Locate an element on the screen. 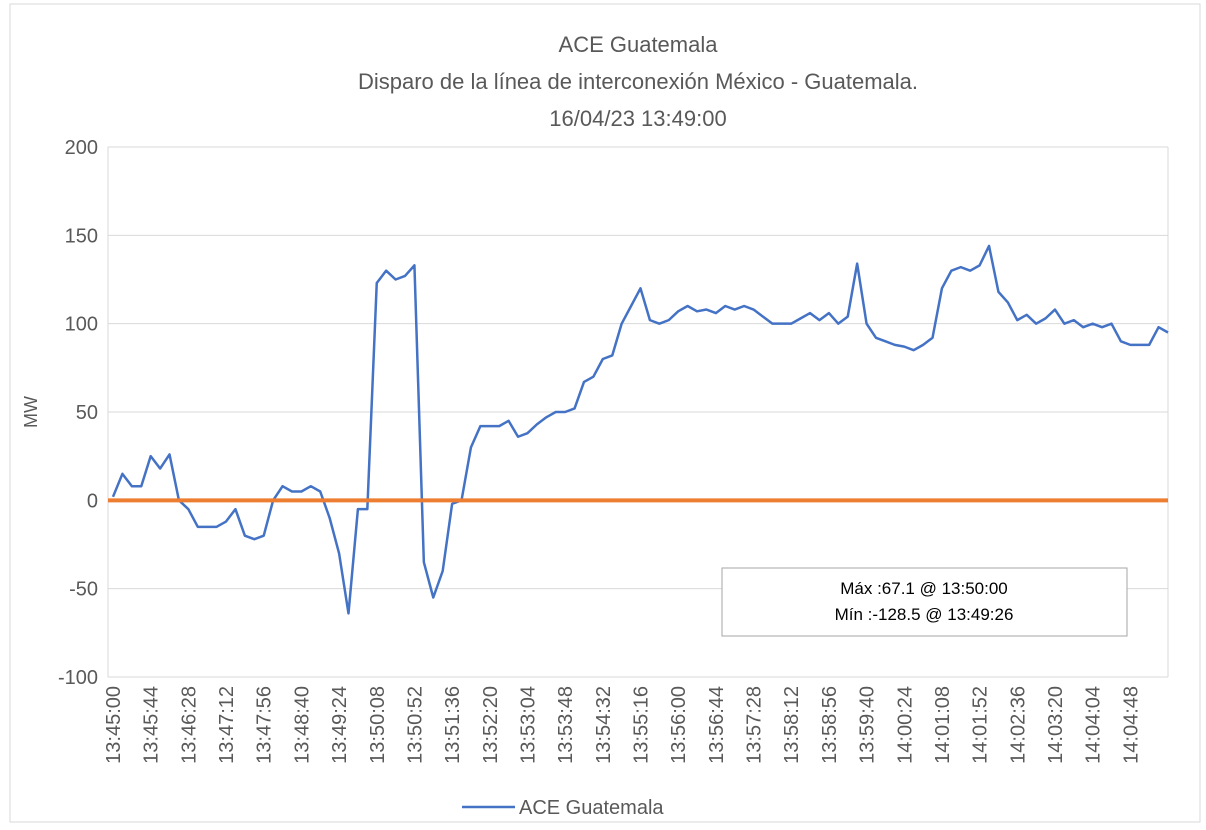  chart-title: ACE Guatemala is located at coordinates (639, 44).